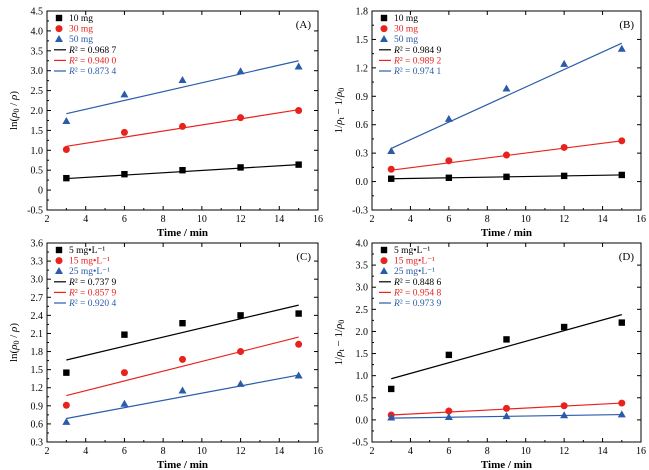 The height and width of the screenshot is (470, 649). I want to click on y-tick-label: 0.6, so click(362, 125).